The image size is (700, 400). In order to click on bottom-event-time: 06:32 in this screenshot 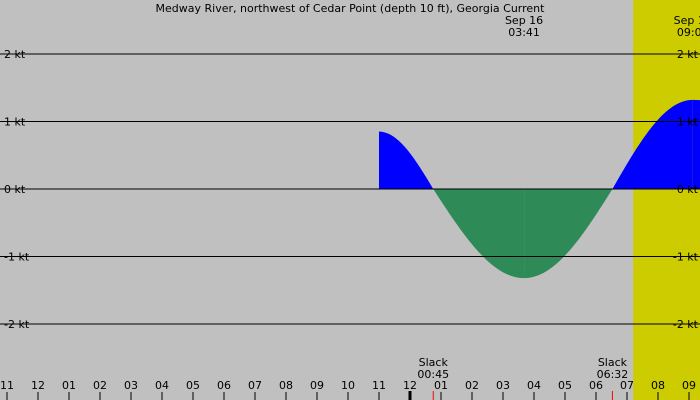, I will do `click(613, 374)`.